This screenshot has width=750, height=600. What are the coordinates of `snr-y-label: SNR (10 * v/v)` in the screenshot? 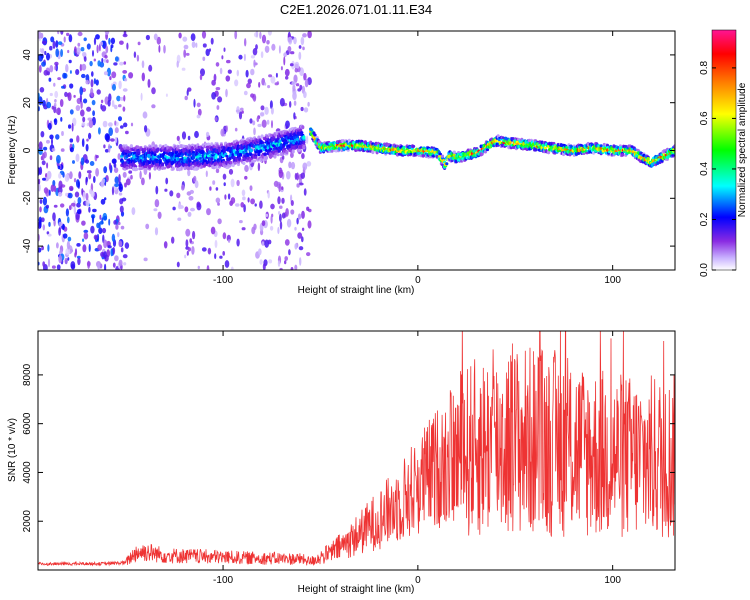 It's located at (12, 450).